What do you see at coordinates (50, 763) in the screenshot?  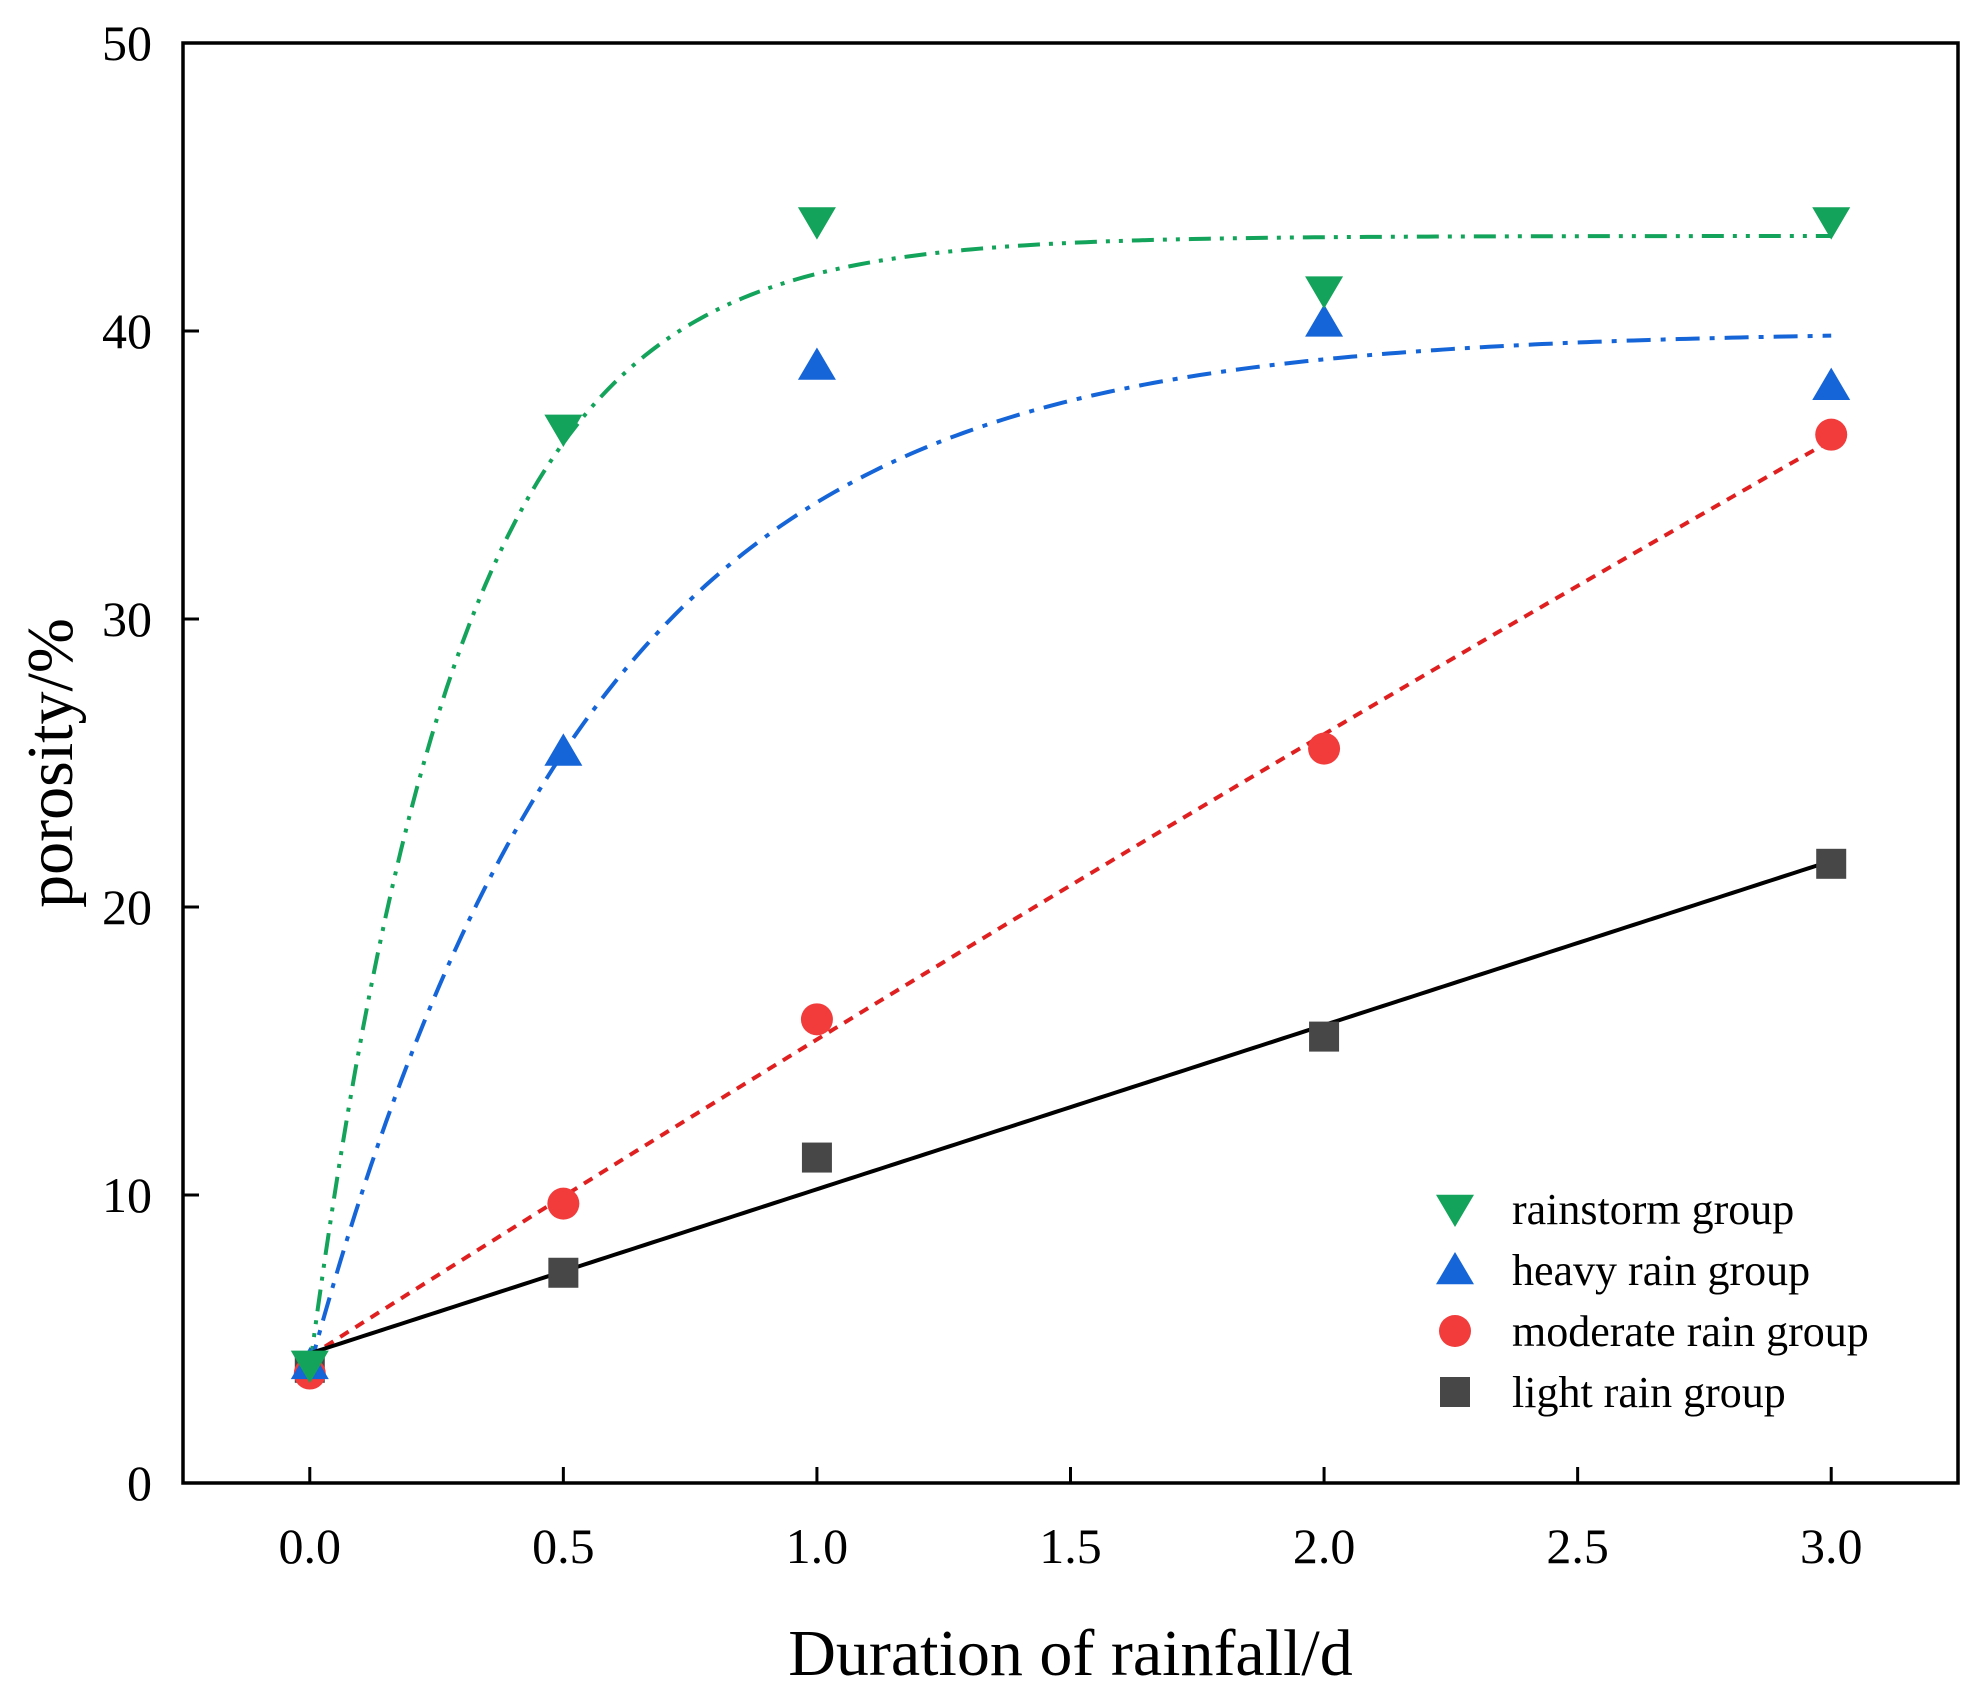 I see `y-axis-title: porosity/%` at bounding box center [50, 763].